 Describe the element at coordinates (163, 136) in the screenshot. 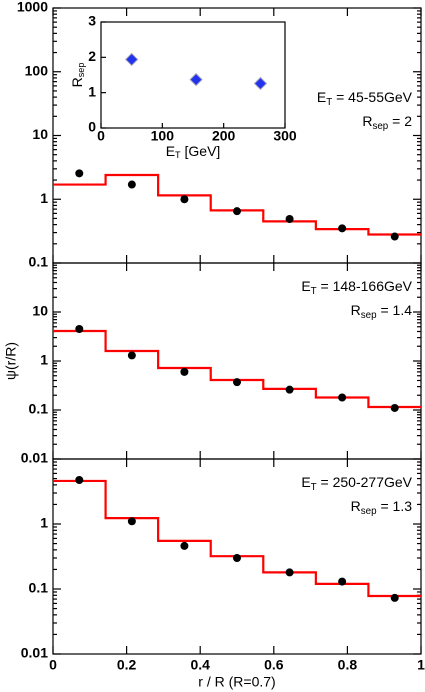

I see `inset-x-tick-label: 100` at that location.